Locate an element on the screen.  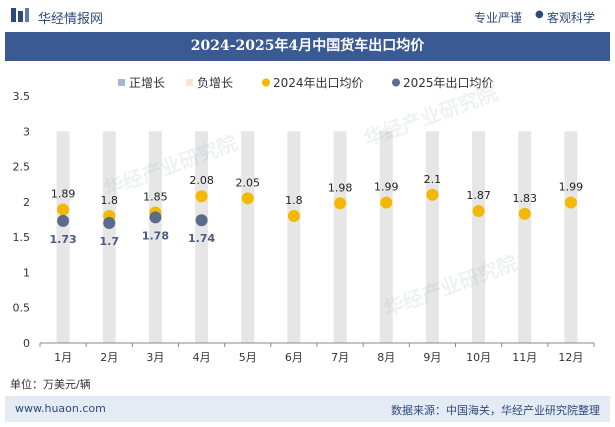
y-tick-label: 3 is located at coordinates (26, 131).